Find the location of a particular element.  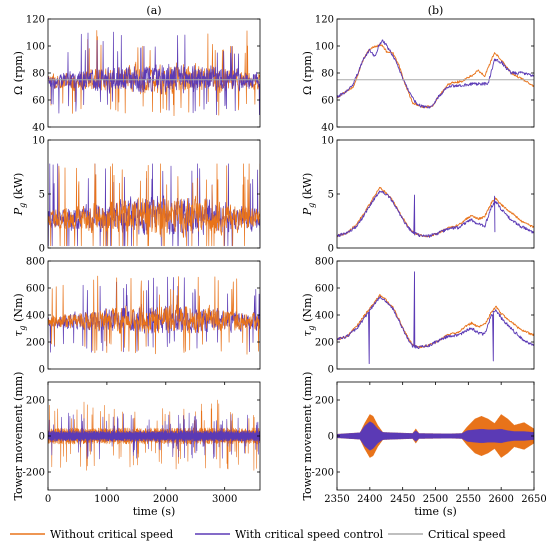

y-tick-label: 40 is located at coordinates (327, 128).